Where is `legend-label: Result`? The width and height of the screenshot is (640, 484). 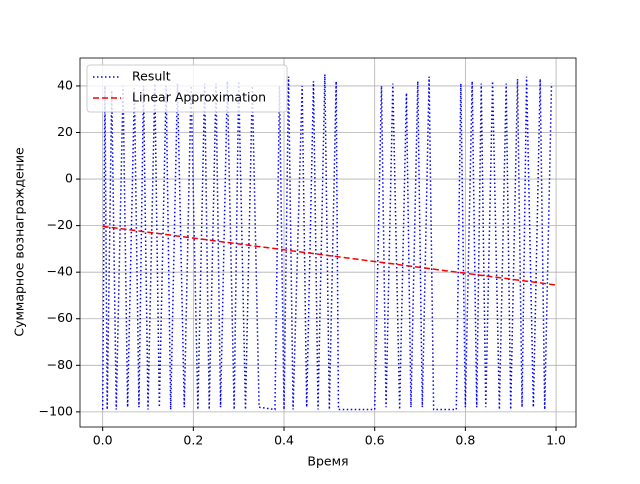
legend-label: Result is located at coordinates (151, 76).